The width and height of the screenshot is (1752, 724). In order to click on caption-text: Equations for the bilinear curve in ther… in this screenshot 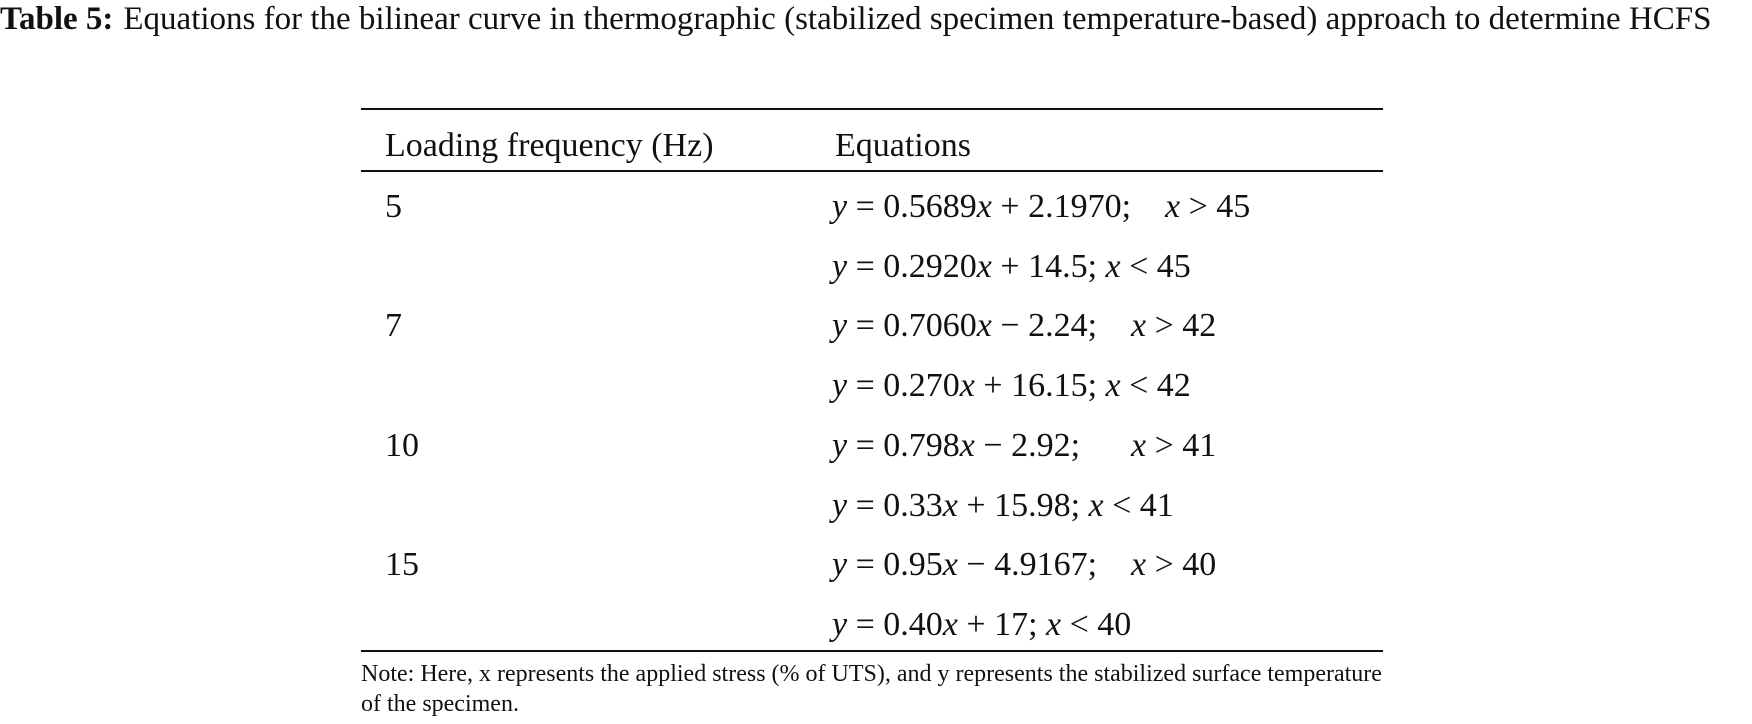, I will do `click(917, 19)`.